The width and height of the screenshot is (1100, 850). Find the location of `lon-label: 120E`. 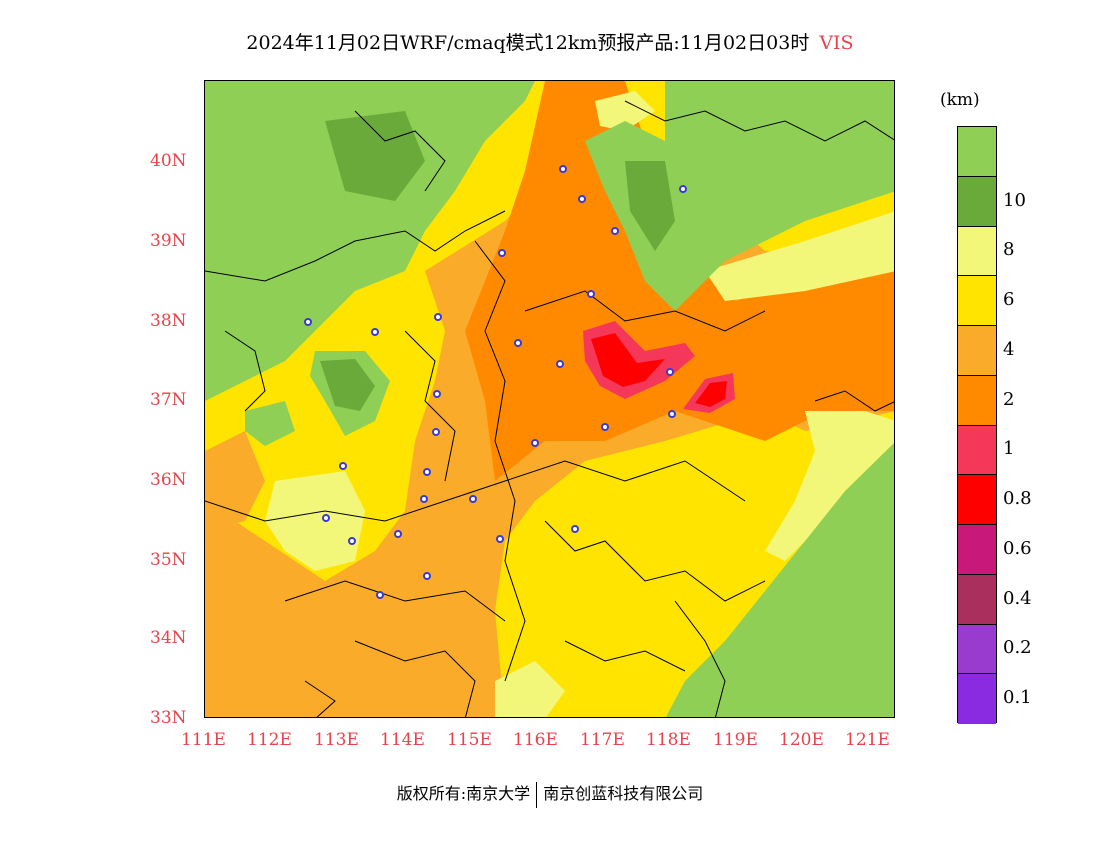

lon-label: 120E is located at coordinates (801, 740).